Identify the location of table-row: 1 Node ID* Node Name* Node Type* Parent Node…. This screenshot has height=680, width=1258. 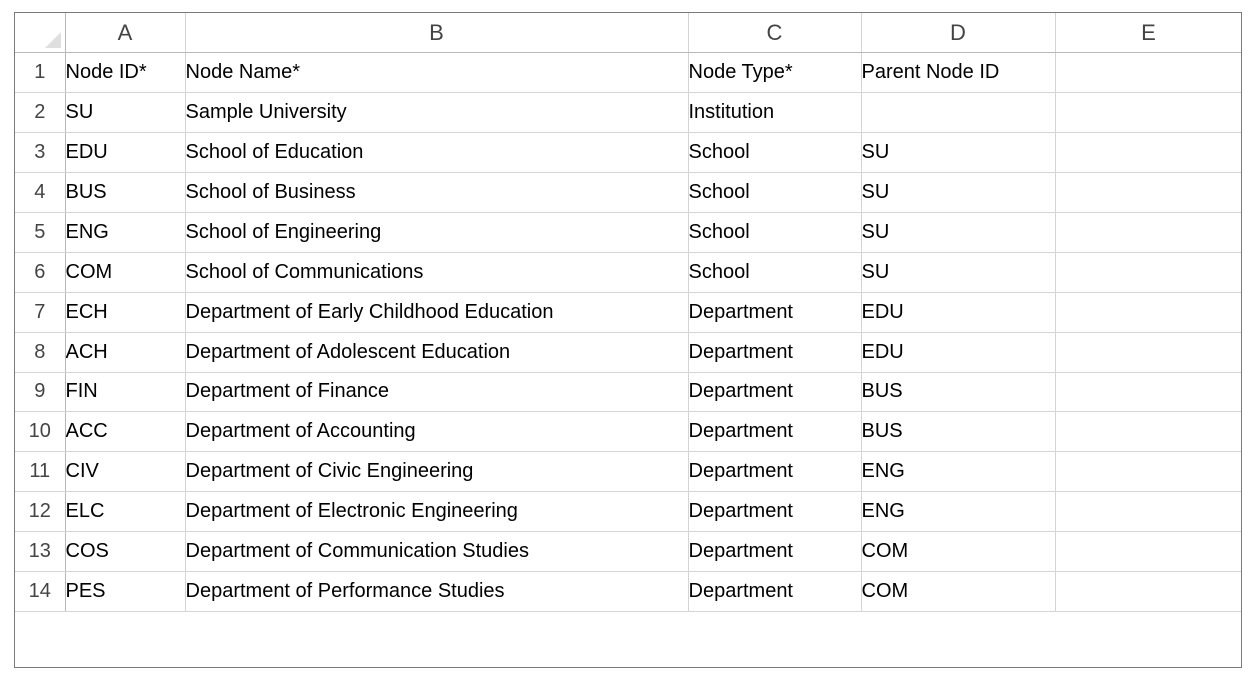
(628, 73).